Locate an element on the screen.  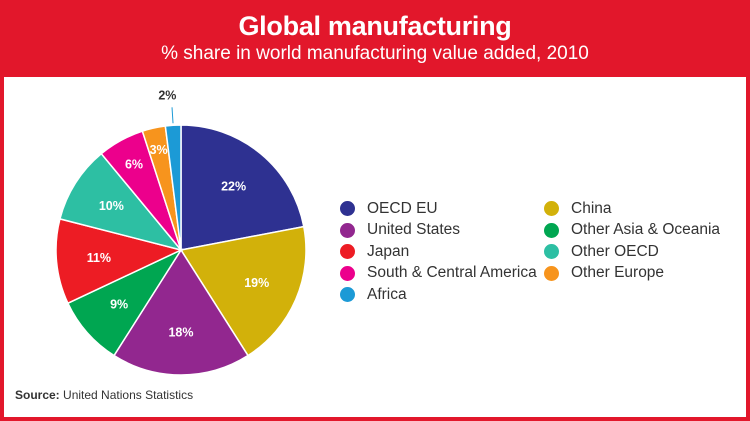
legend-label-other-europe: Other Europe is located at coordinates (618, 273).